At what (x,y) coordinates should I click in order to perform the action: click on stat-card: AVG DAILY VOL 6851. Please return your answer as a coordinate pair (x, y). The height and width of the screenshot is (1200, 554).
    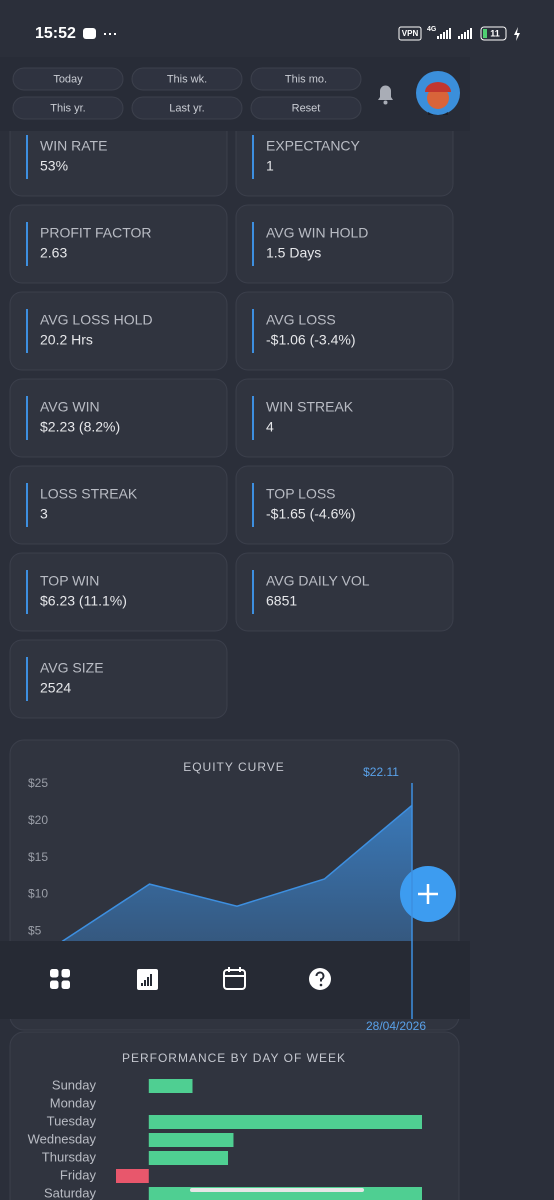
    Looking at the image, I should click on (344, 592).